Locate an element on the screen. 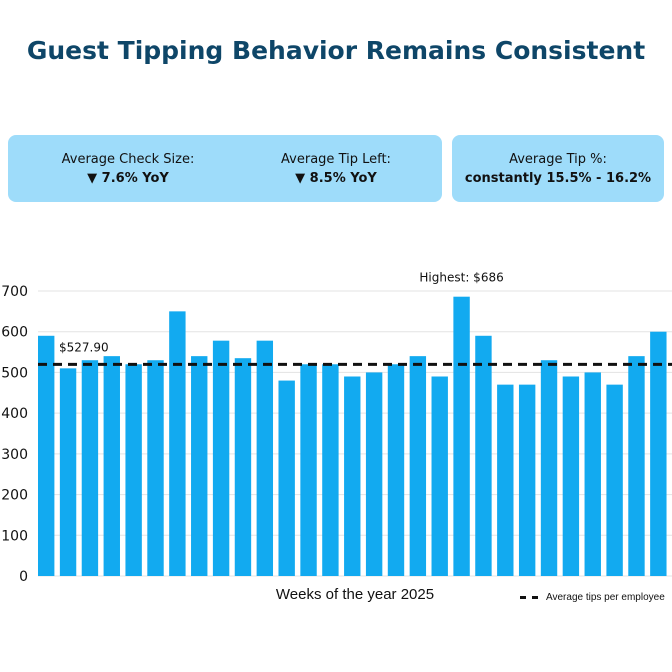  card-value: ▼ 8.5% YoY is located at coordinates (336, 178).